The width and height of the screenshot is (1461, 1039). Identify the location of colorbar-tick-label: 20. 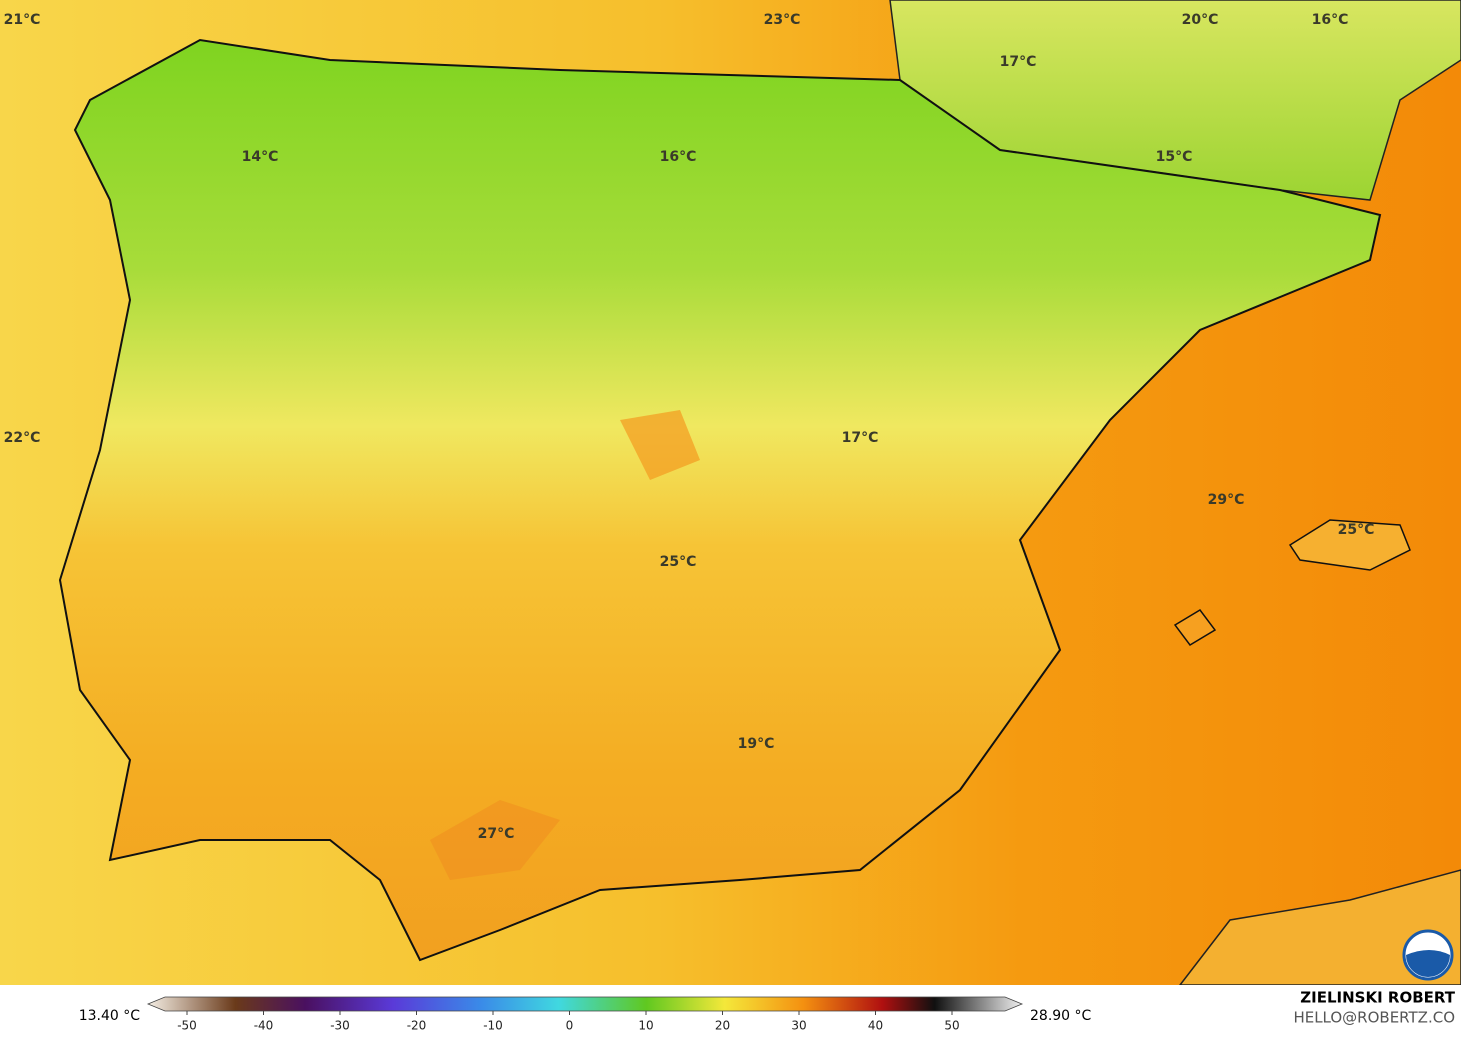
(722, 1026).